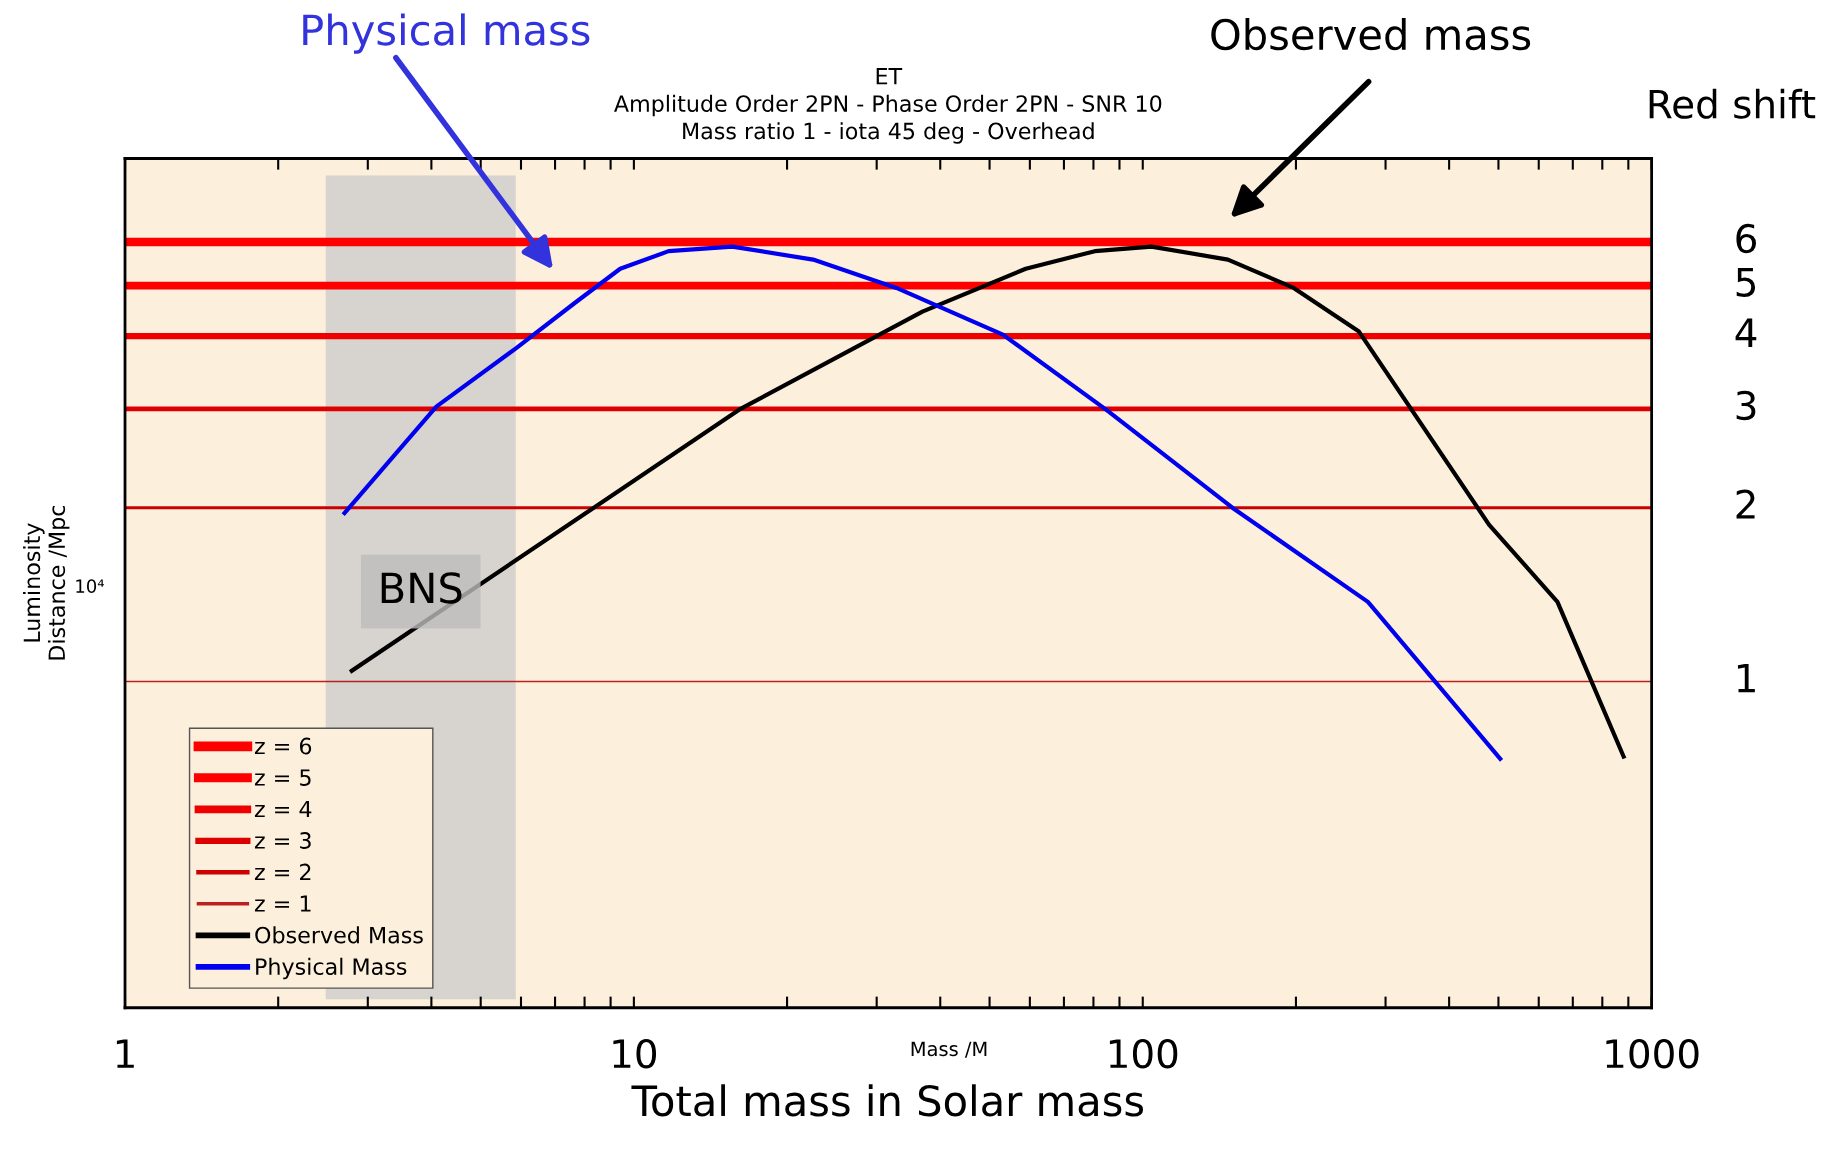  What do you see at coordinates (282, 903) in the screenshot?
I see `legend-label: z = 1` at bounding box center [282, 903].